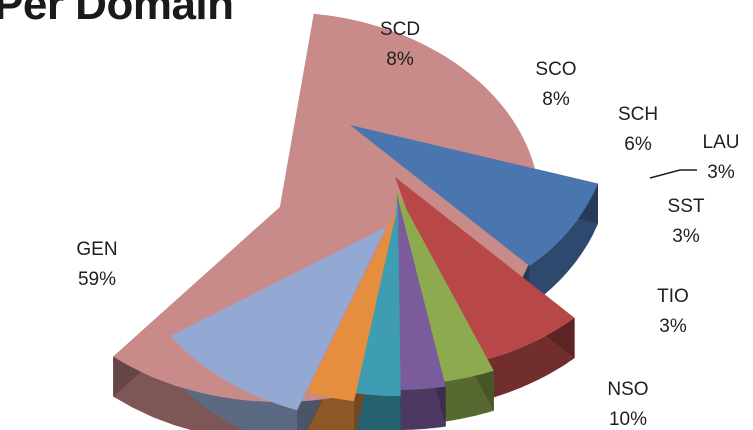  What do you see at coordinates (686, 221) in the screenshot?
I see `slice-label-sst: SST 3%` at bounding box center [686, 221].